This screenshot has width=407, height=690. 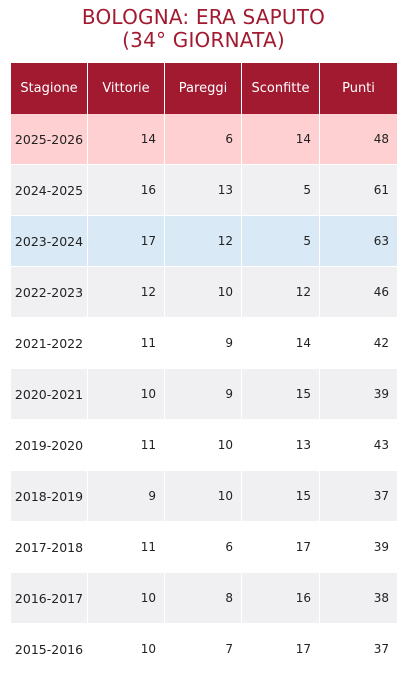 I want to click on table-row: 2016-2017 10 8 16 38, so click(x=204, y=598).